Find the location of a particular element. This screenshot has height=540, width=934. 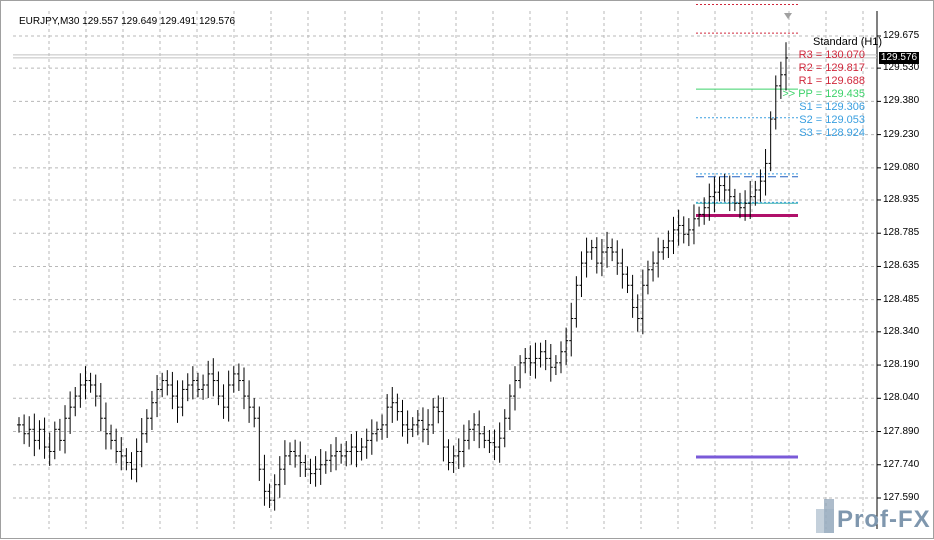

y-tick-label: 129.080 is located at coordinates (901, 167).